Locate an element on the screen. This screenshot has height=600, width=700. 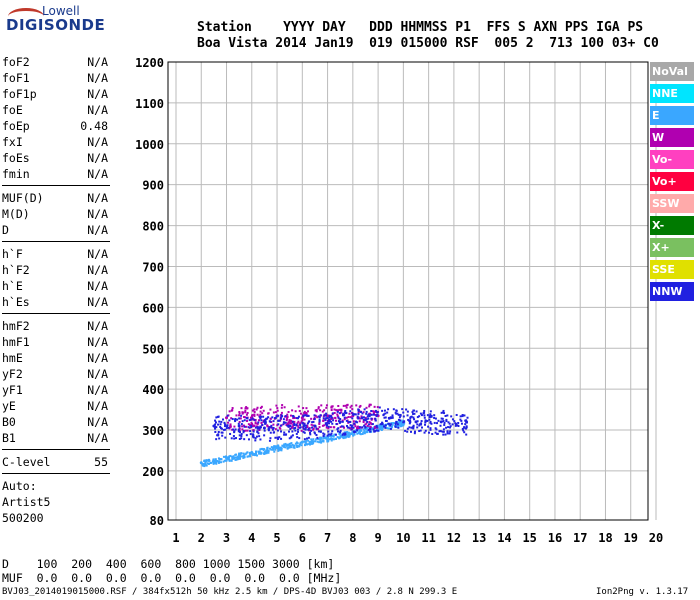
legend-item: Vo- is located at coordinates (672, 159).